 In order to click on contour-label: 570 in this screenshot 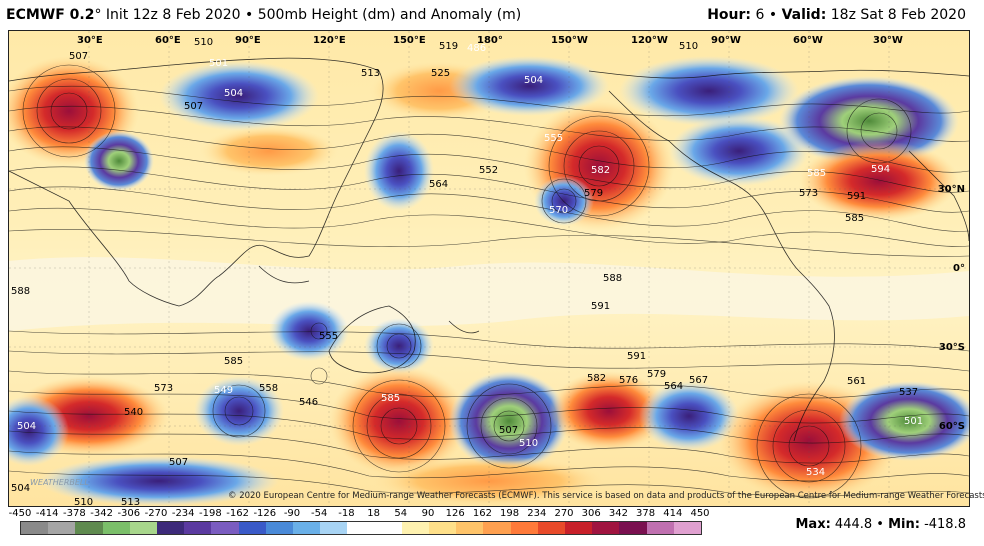, I will do `click(558, 210)`.